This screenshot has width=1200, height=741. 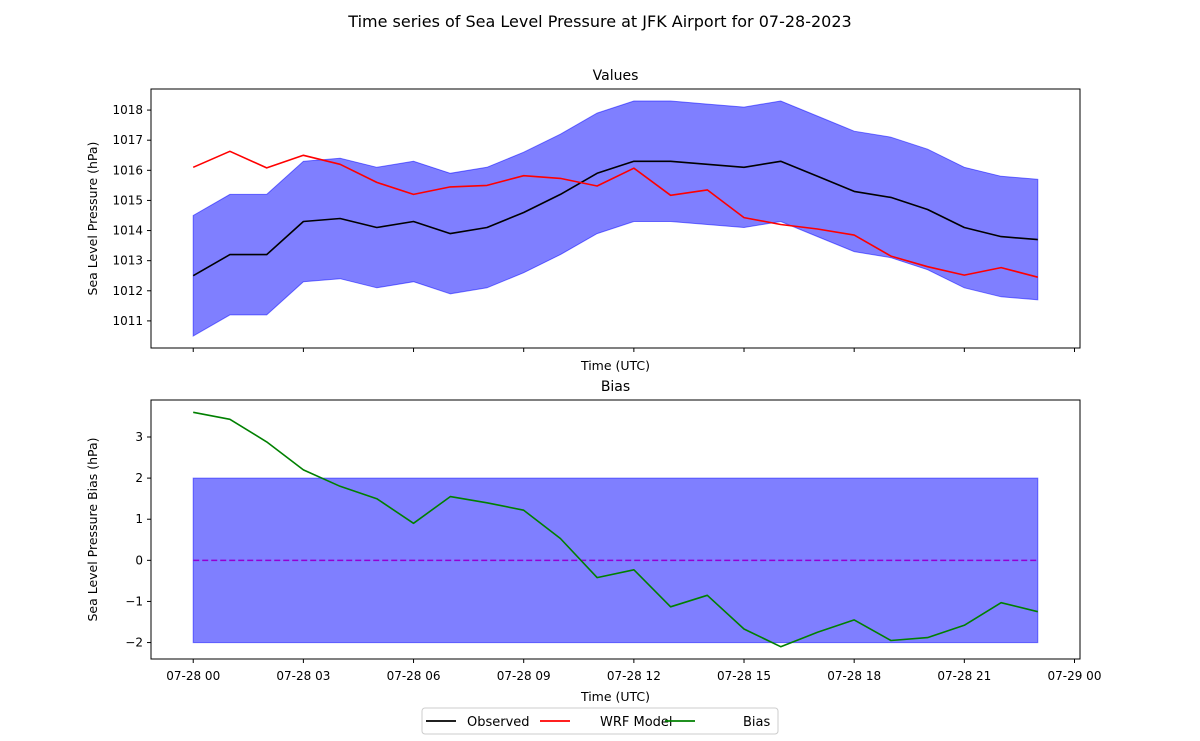 What do you see at coordinates (193, 676) in the screenshot?
I see `x-tick-label: 07-28 00` at bounding box center [193, 676].